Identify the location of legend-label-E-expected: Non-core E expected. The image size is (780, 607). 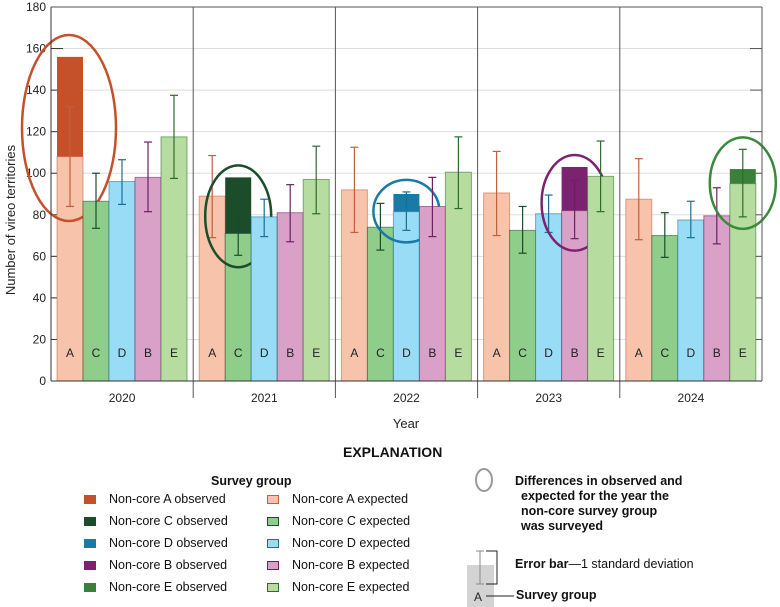
(351, 587).